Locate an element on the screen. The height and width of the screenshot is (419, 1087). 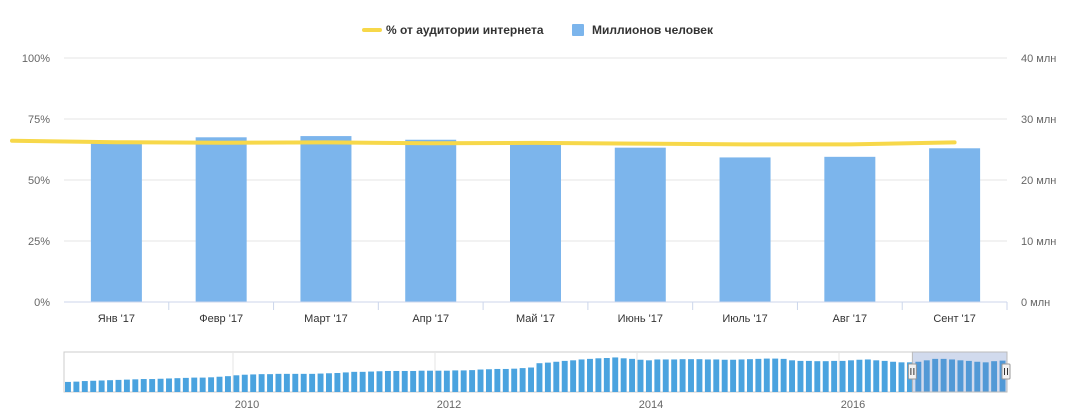
line-path is located at coordinates (483, 142).